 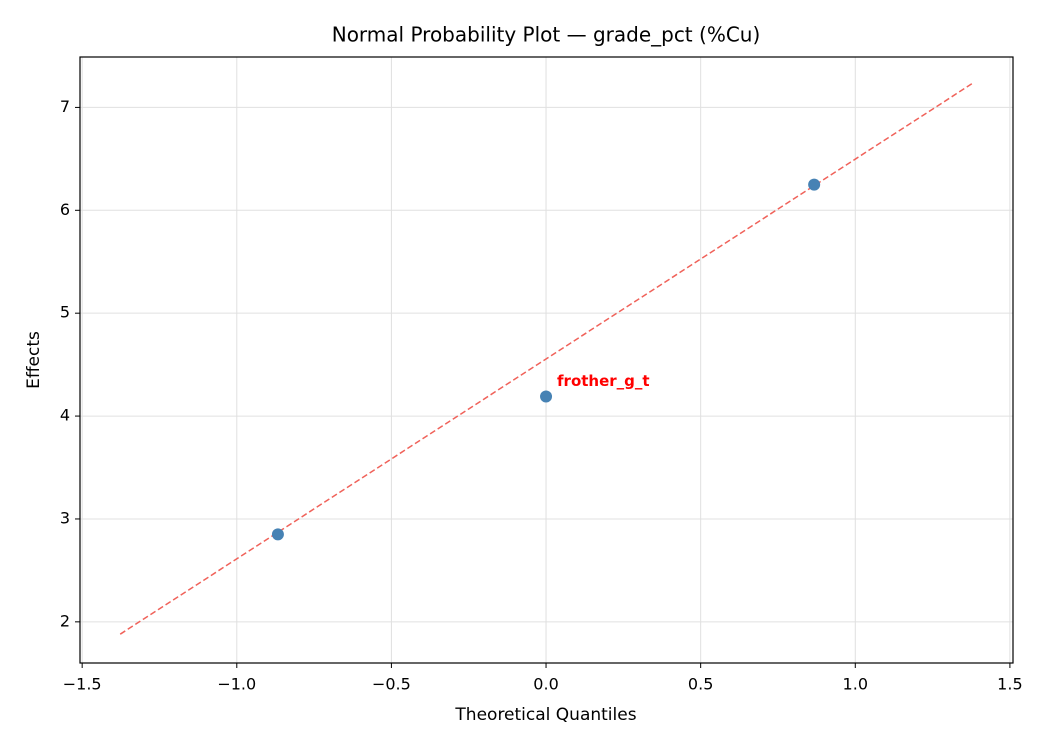 What do you see at coordinates (65, 415) in the screenshot?
I see `y-tick-label: 4` at bounding box center [65, 415].